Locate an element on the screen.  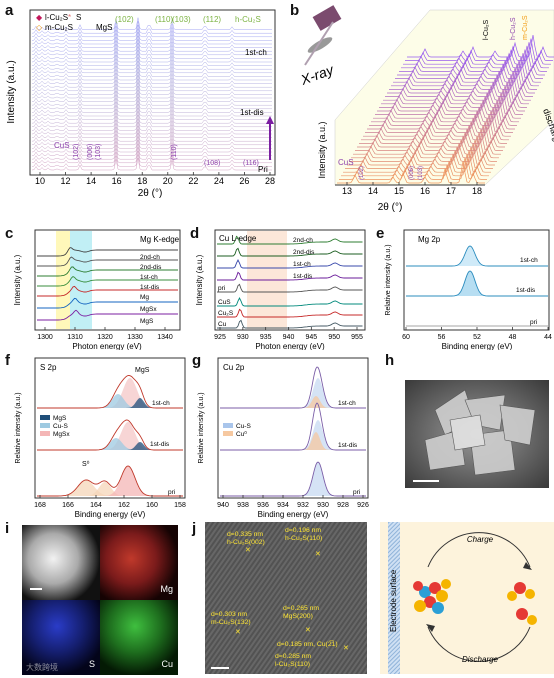
x-tick-label: 18 is located at coordinates (477, 191).